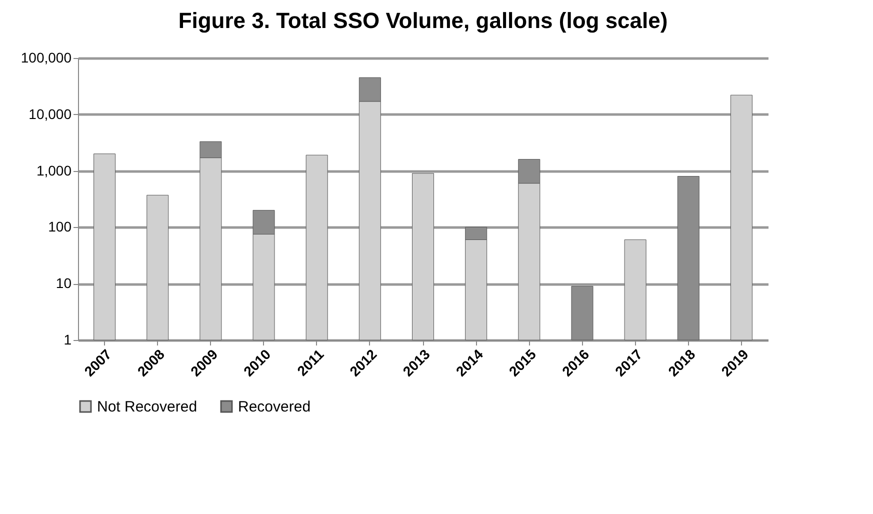  I want to click on y-tick-label: 1, so click(68, 340).